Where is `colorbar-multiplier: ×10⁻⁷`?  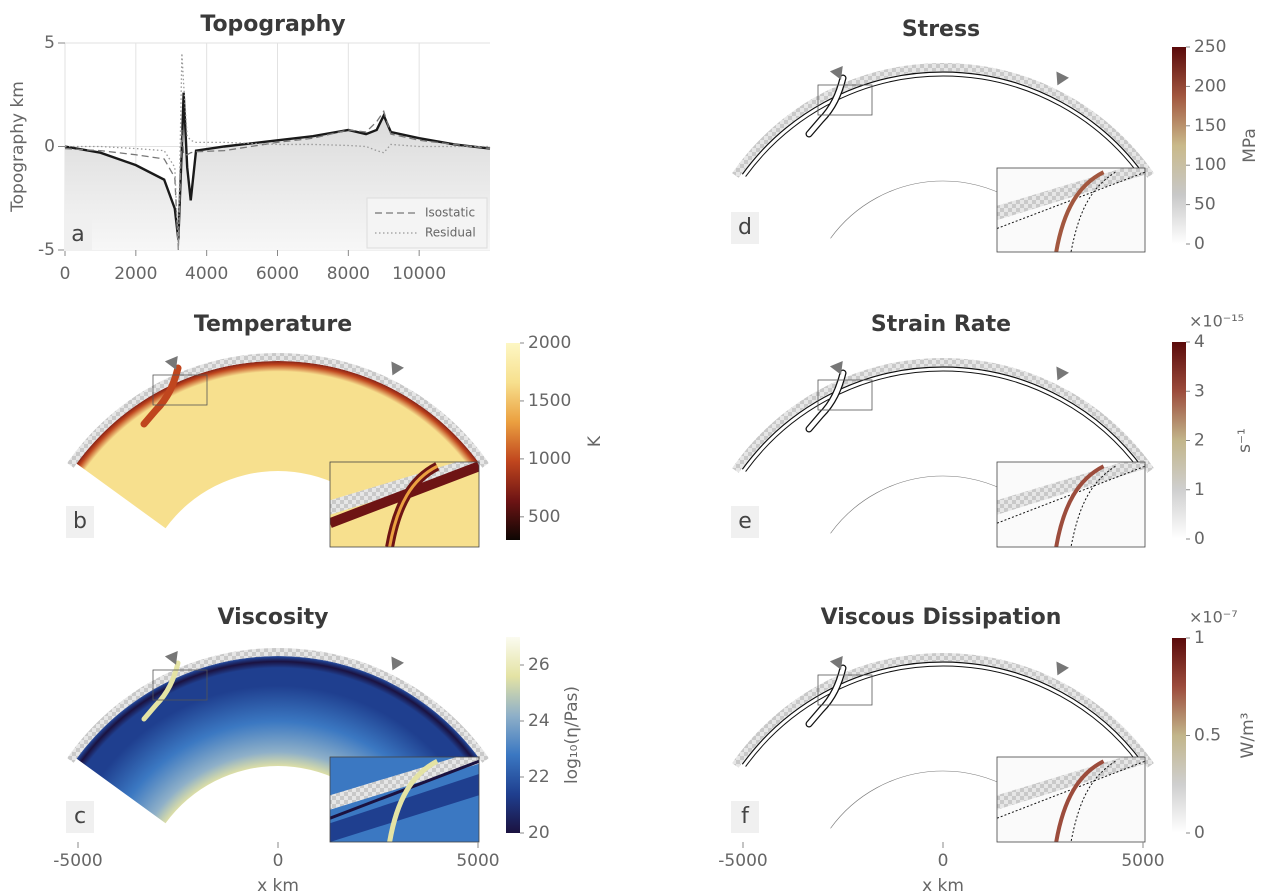 colorbar-multiplier: ×10⁻⁷ is located at coordinates (1213, 617).